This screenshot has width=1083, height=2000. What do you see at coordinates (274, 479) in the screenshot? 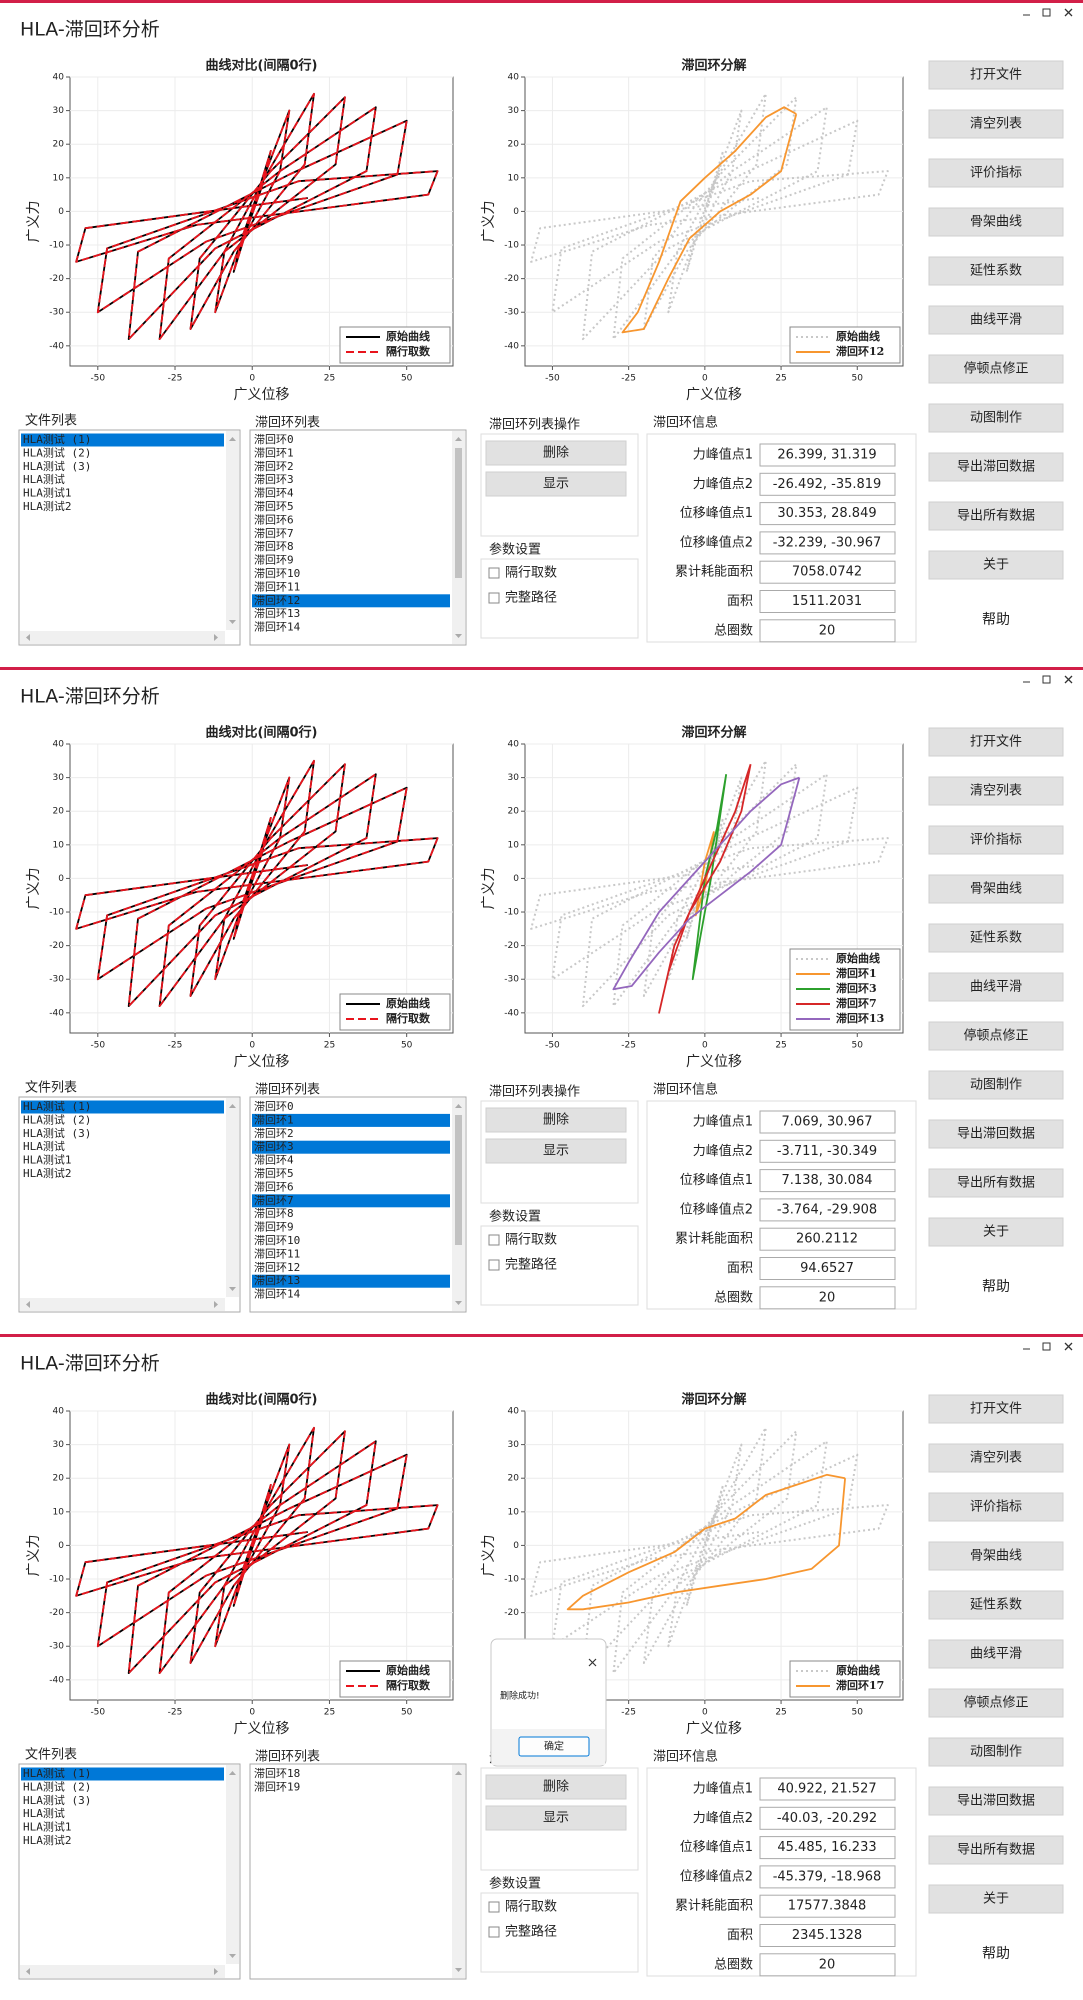
I see `list-item: 滞回环3` at bounding box center [274, 479].